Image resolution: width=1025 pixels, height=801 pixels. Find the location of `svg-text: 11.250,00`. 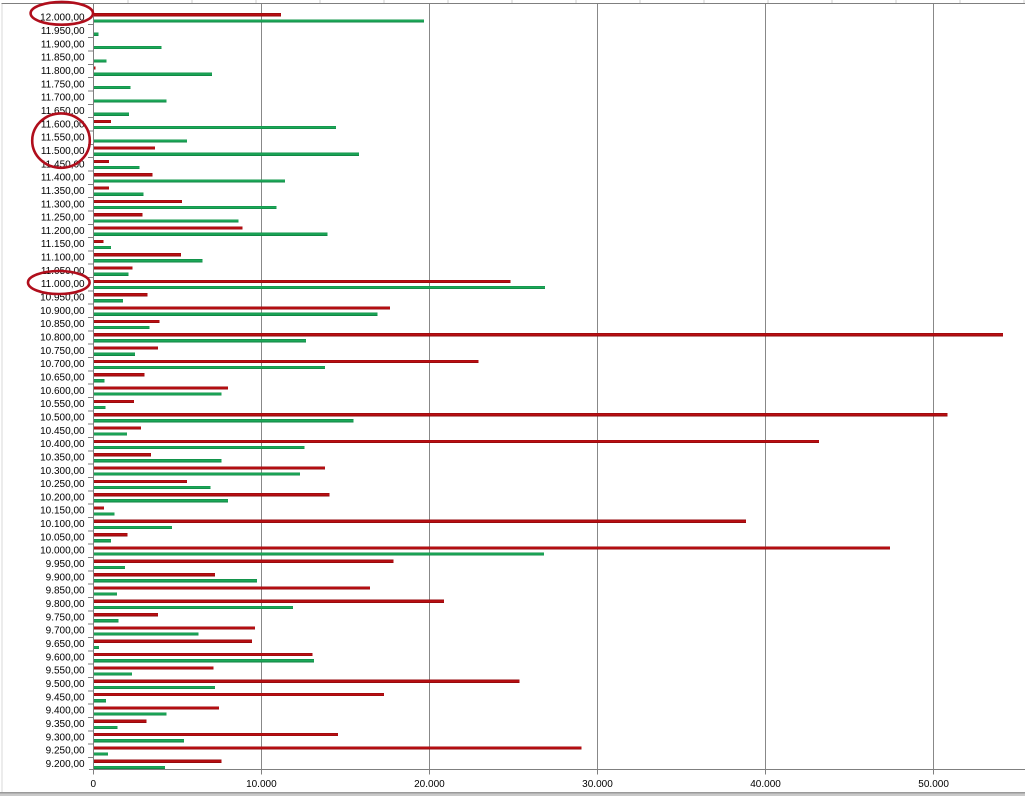

svg-text: 11.250,00 is located at coordinates (63, 218).